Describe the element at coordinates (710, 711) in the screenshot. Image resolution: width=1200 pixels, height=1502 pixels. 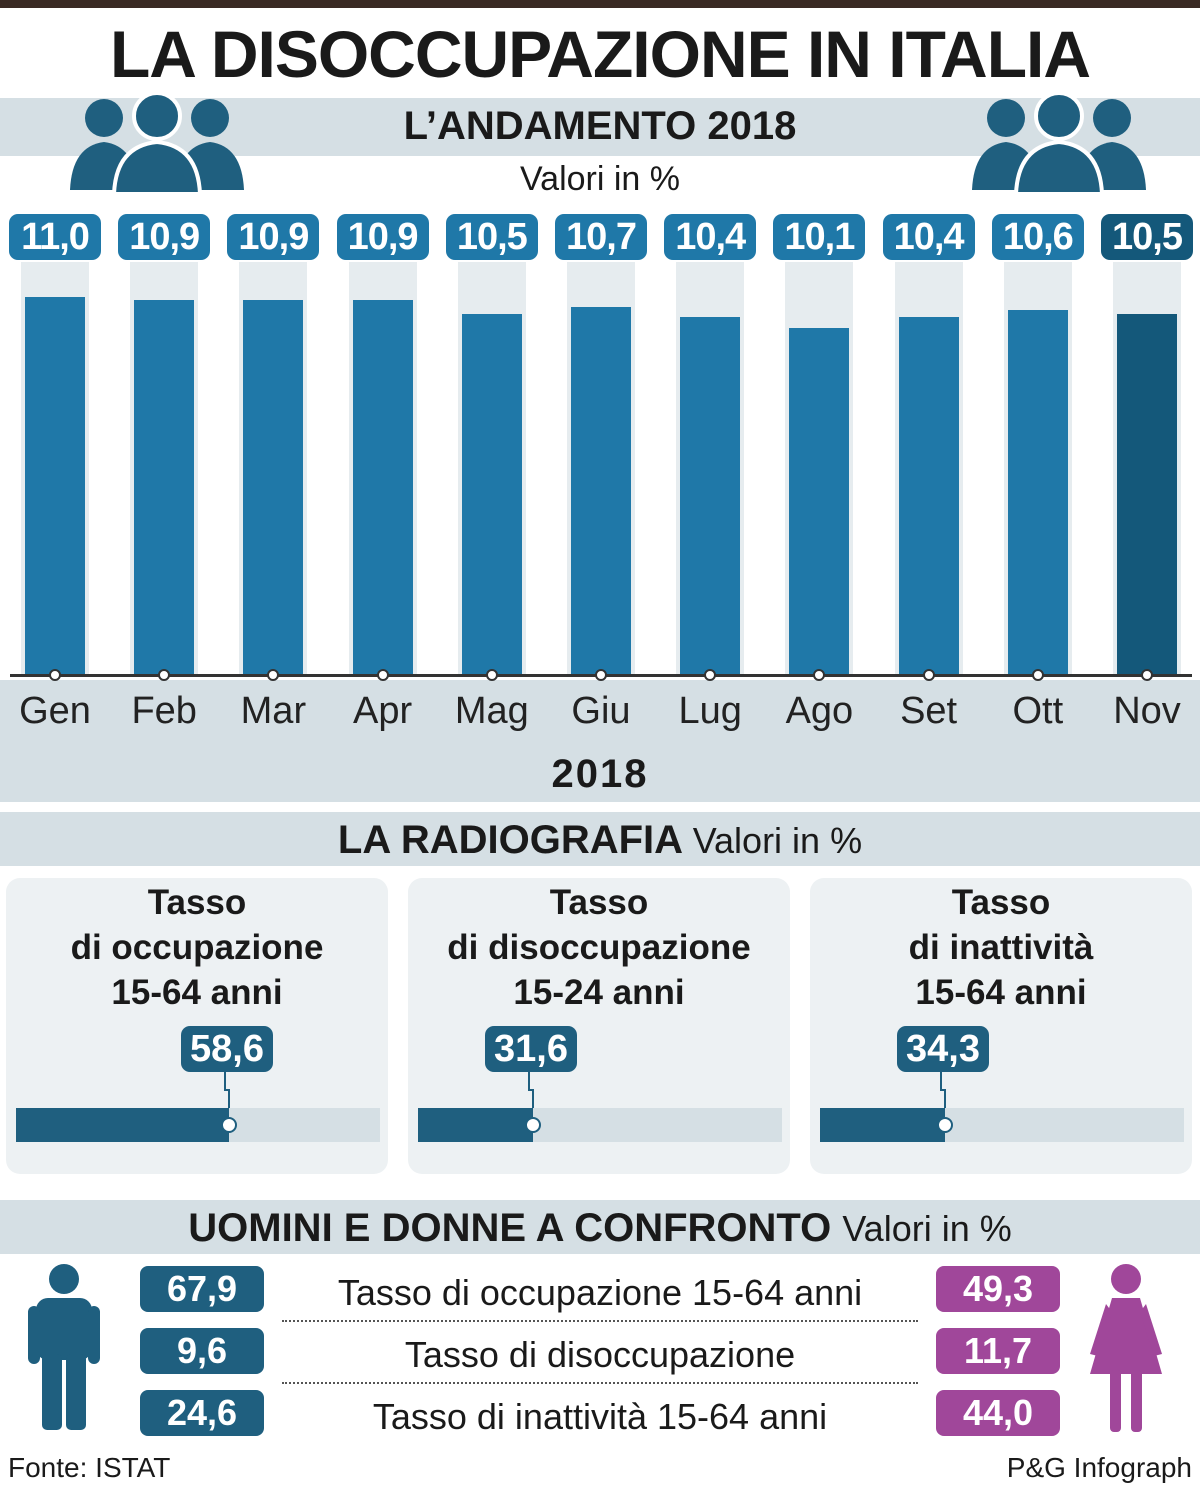
I see `x-tick-label: Lug` at that location.